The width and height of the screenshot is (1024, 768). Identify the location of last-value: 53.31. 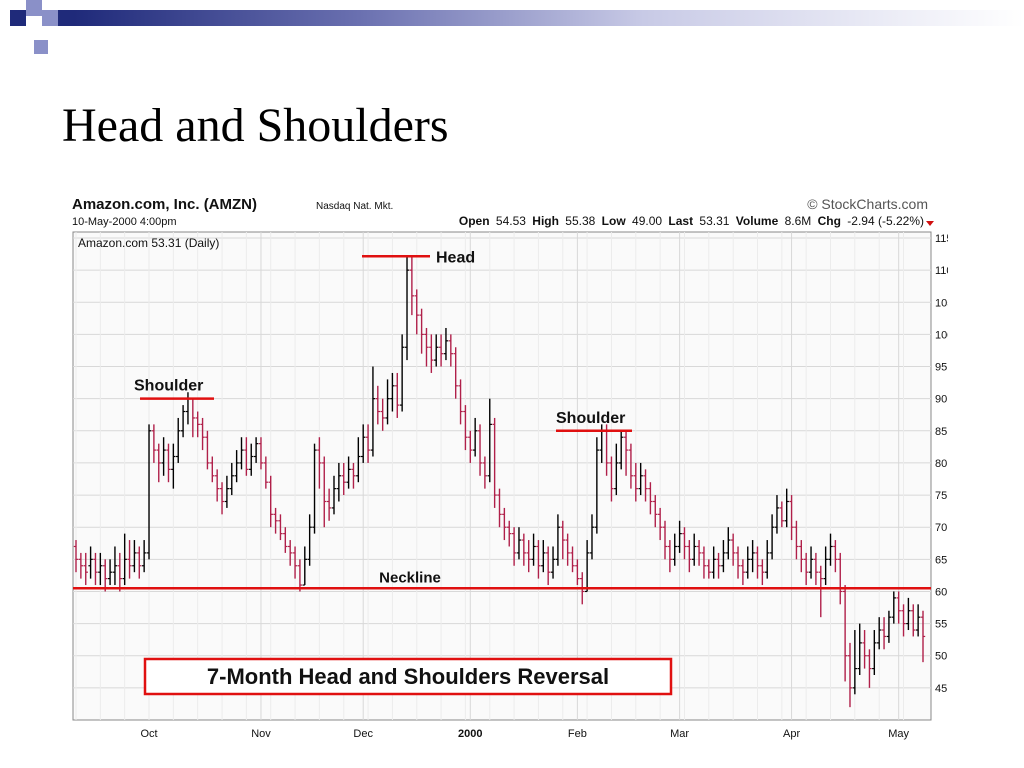
(714, 221).